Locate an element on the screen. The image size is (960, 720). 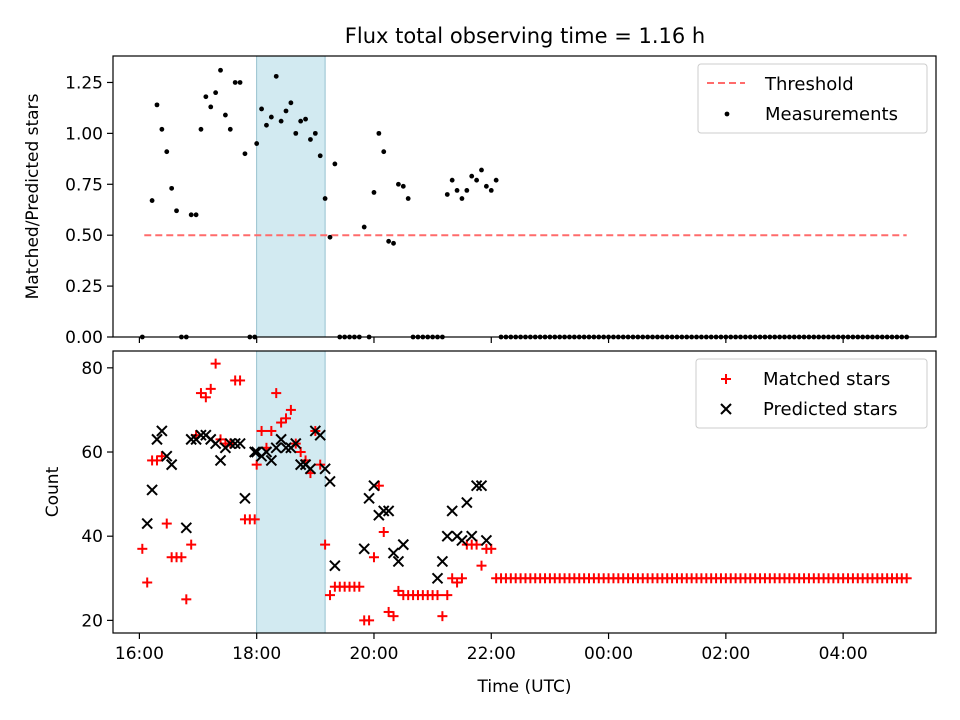
y-tick-label: 0.75 is located at coordinates (84, 185).